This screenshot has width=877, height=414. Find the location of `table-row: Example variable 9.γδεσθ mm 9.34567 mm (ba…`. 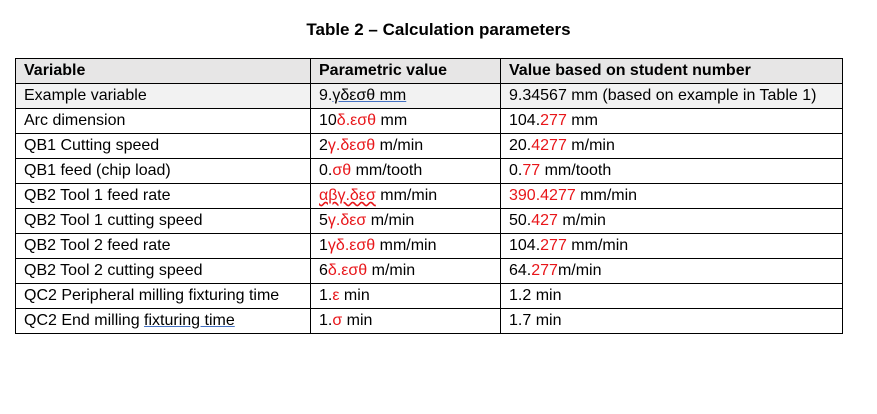

table-row: Example variable 9.γδεσθ mm 9.34567 mm (ba… is located at coordinates (429, 96).